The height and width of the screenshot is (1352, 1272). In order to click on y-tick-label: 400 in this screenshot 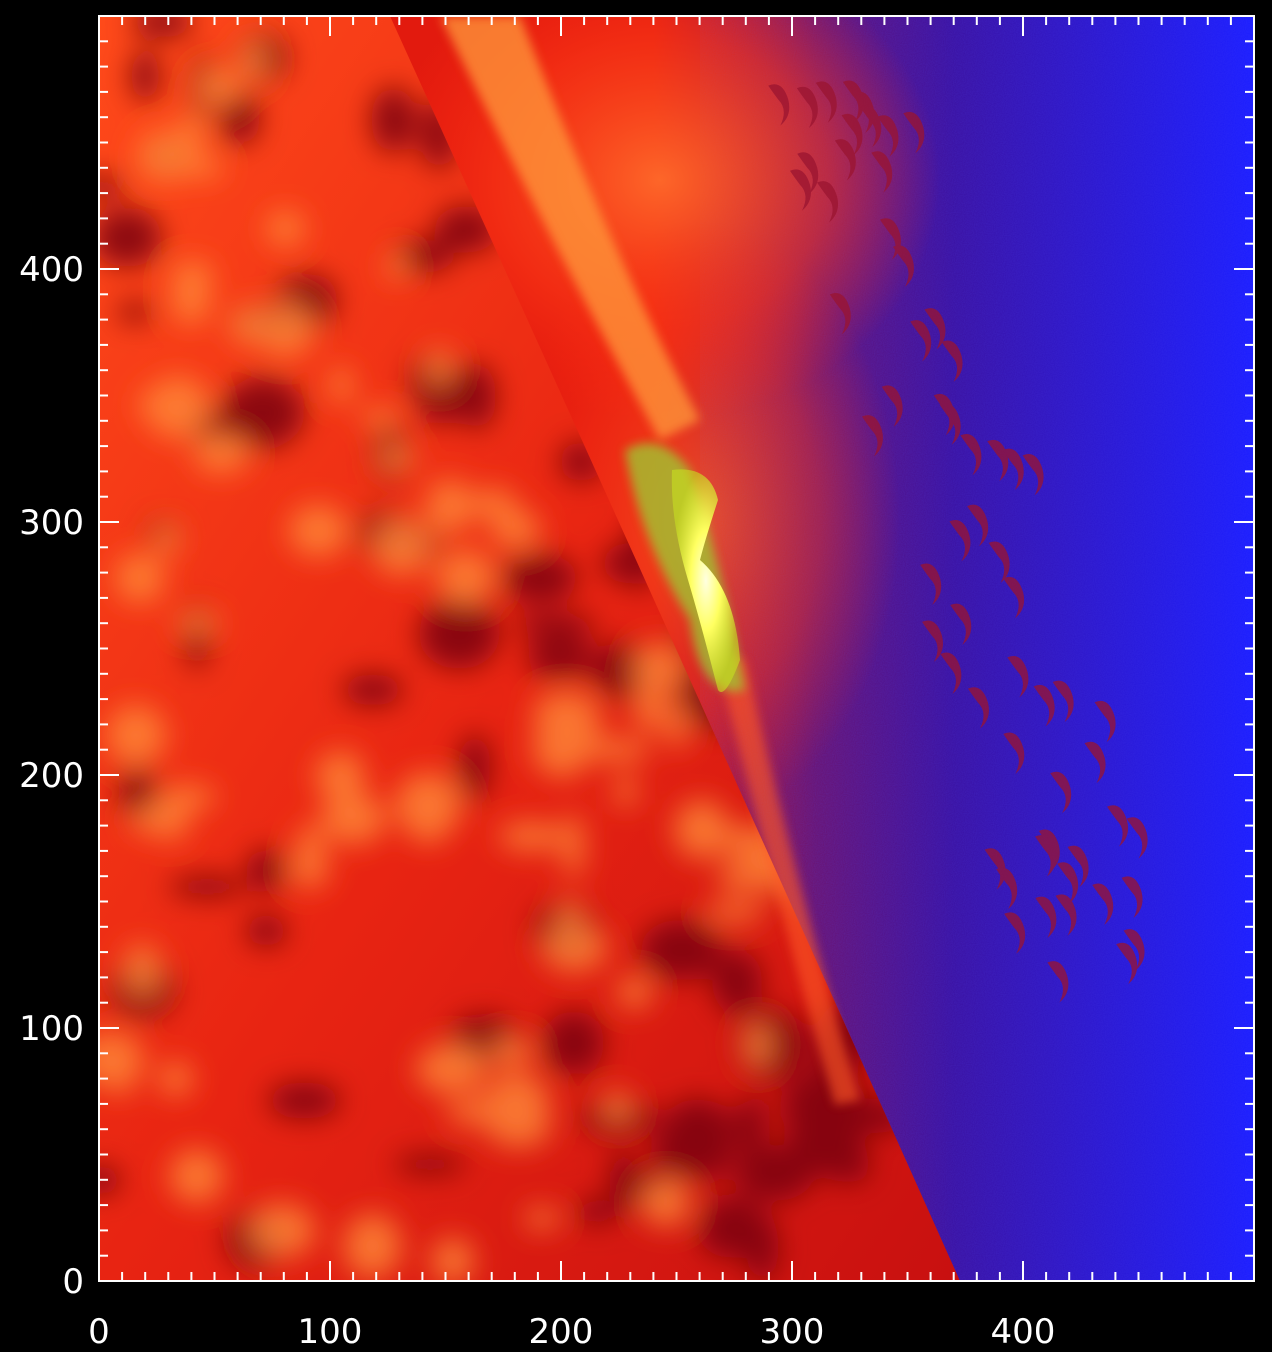, I will do `click(51, 270)`.